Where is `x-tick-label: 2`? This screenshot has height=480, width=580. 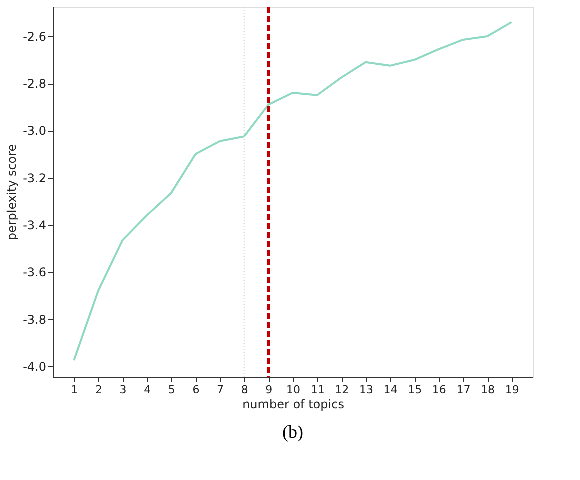
x-tick-label: 2 is located at coordinates (98, 390).